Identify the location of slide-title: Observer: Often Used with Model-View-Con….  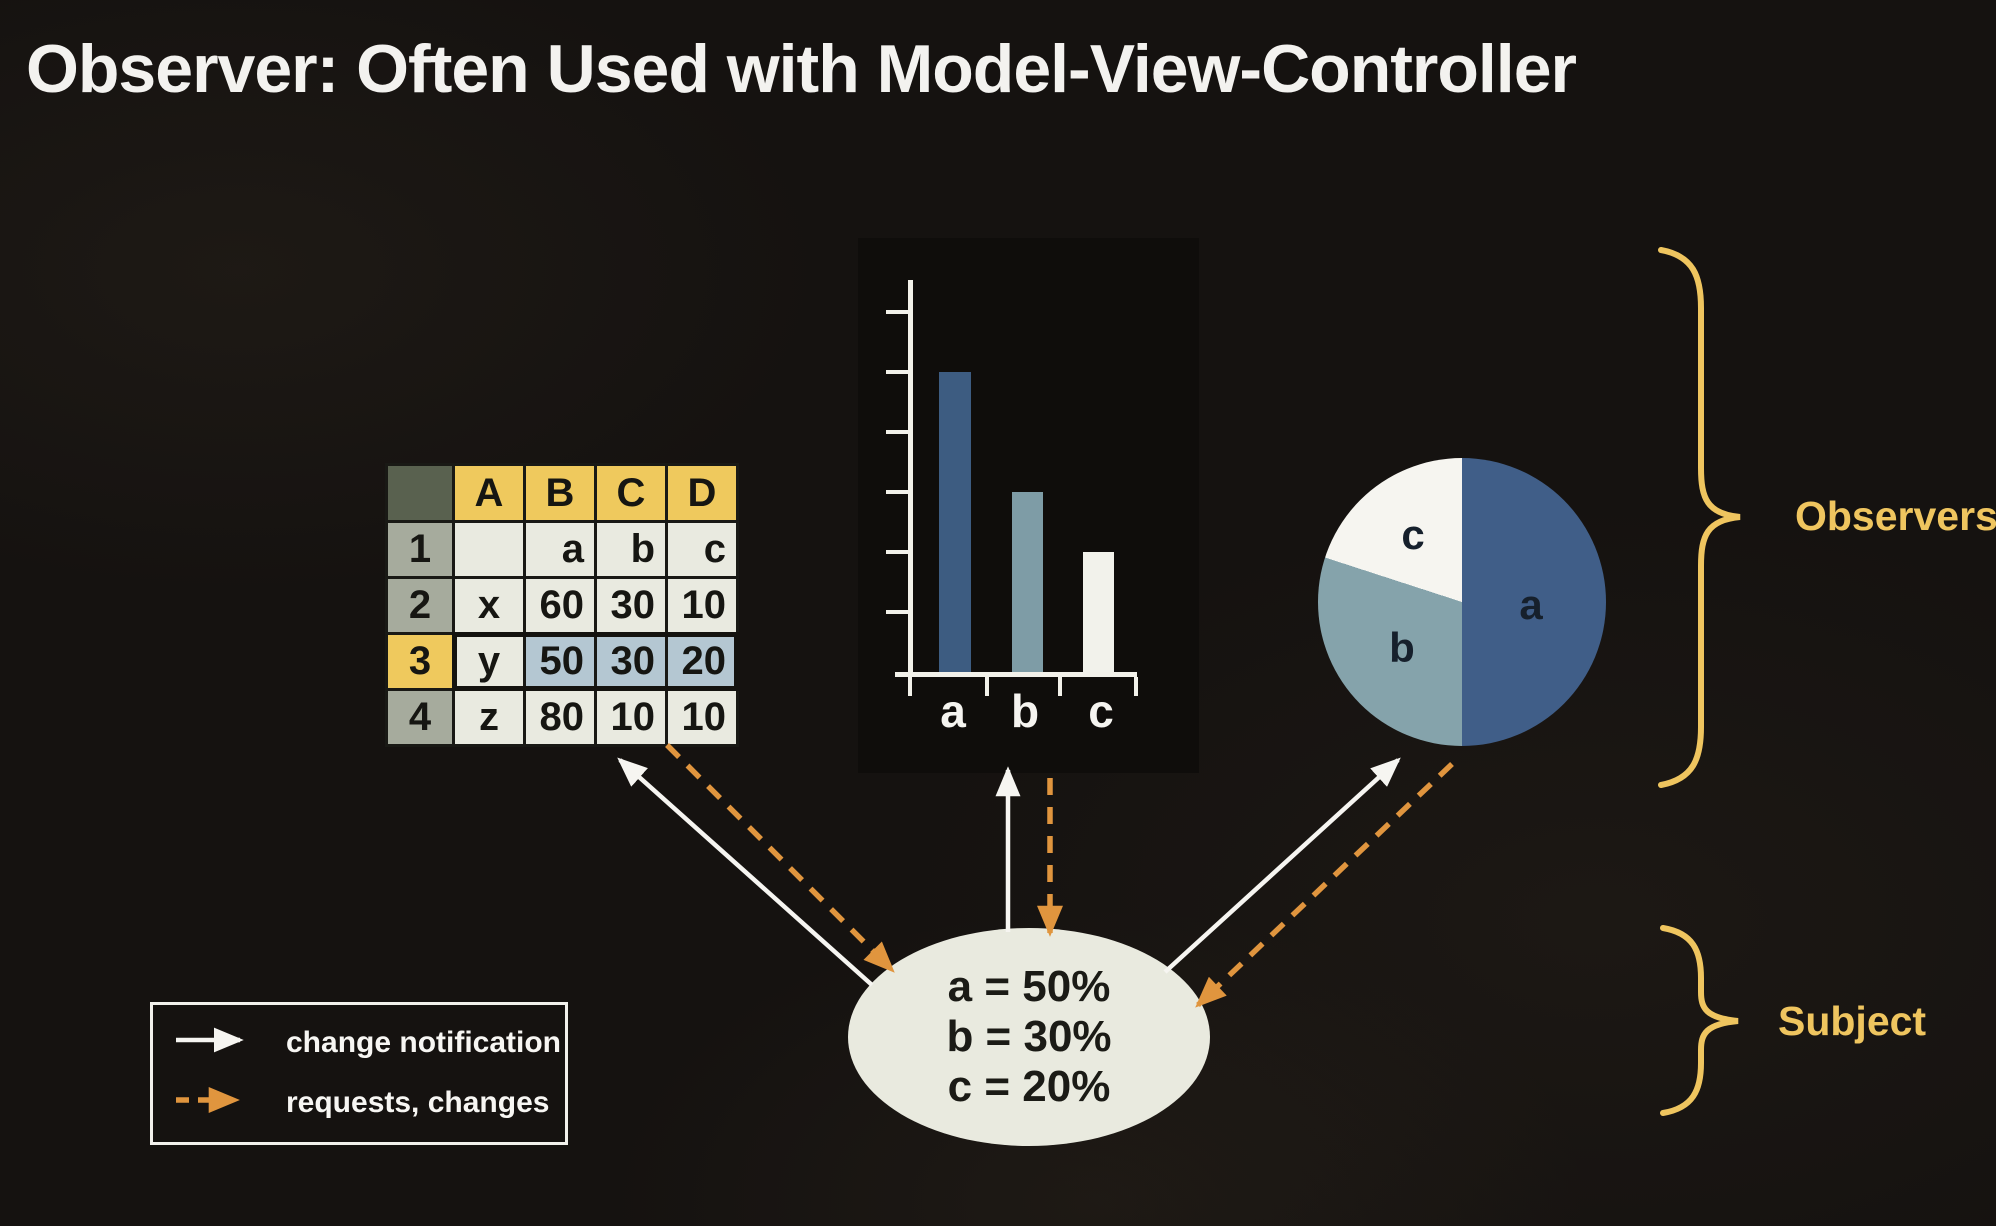
(801, 69).